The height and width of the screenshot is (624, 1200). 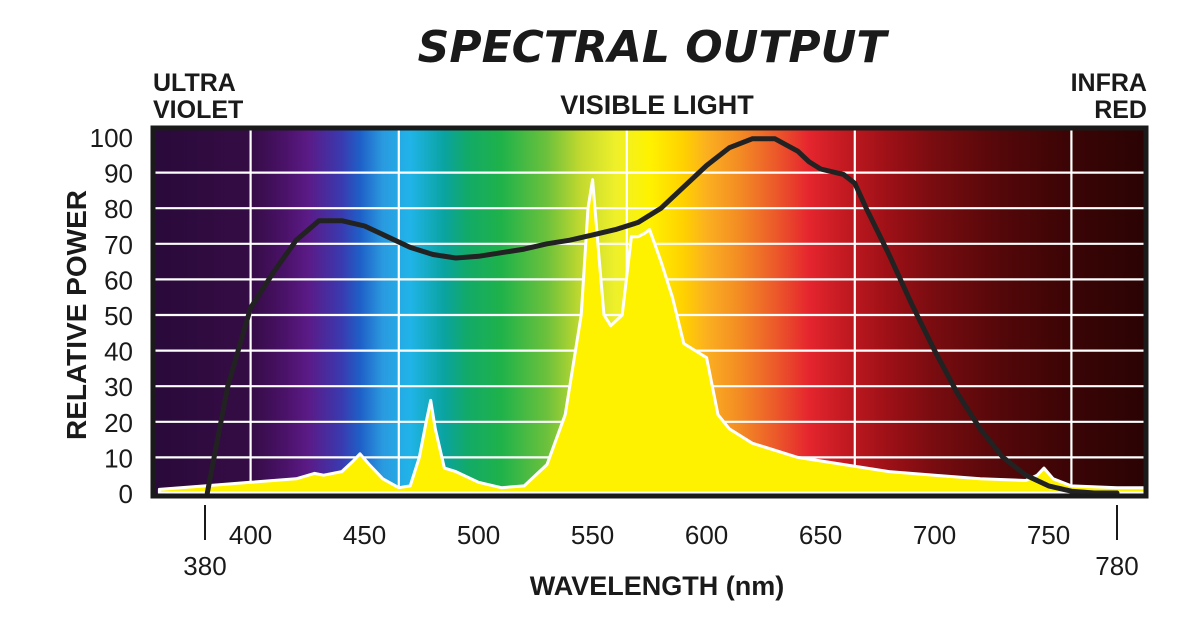 I want to click on x-tick-label-400: 400, so click(x=250, y=535).